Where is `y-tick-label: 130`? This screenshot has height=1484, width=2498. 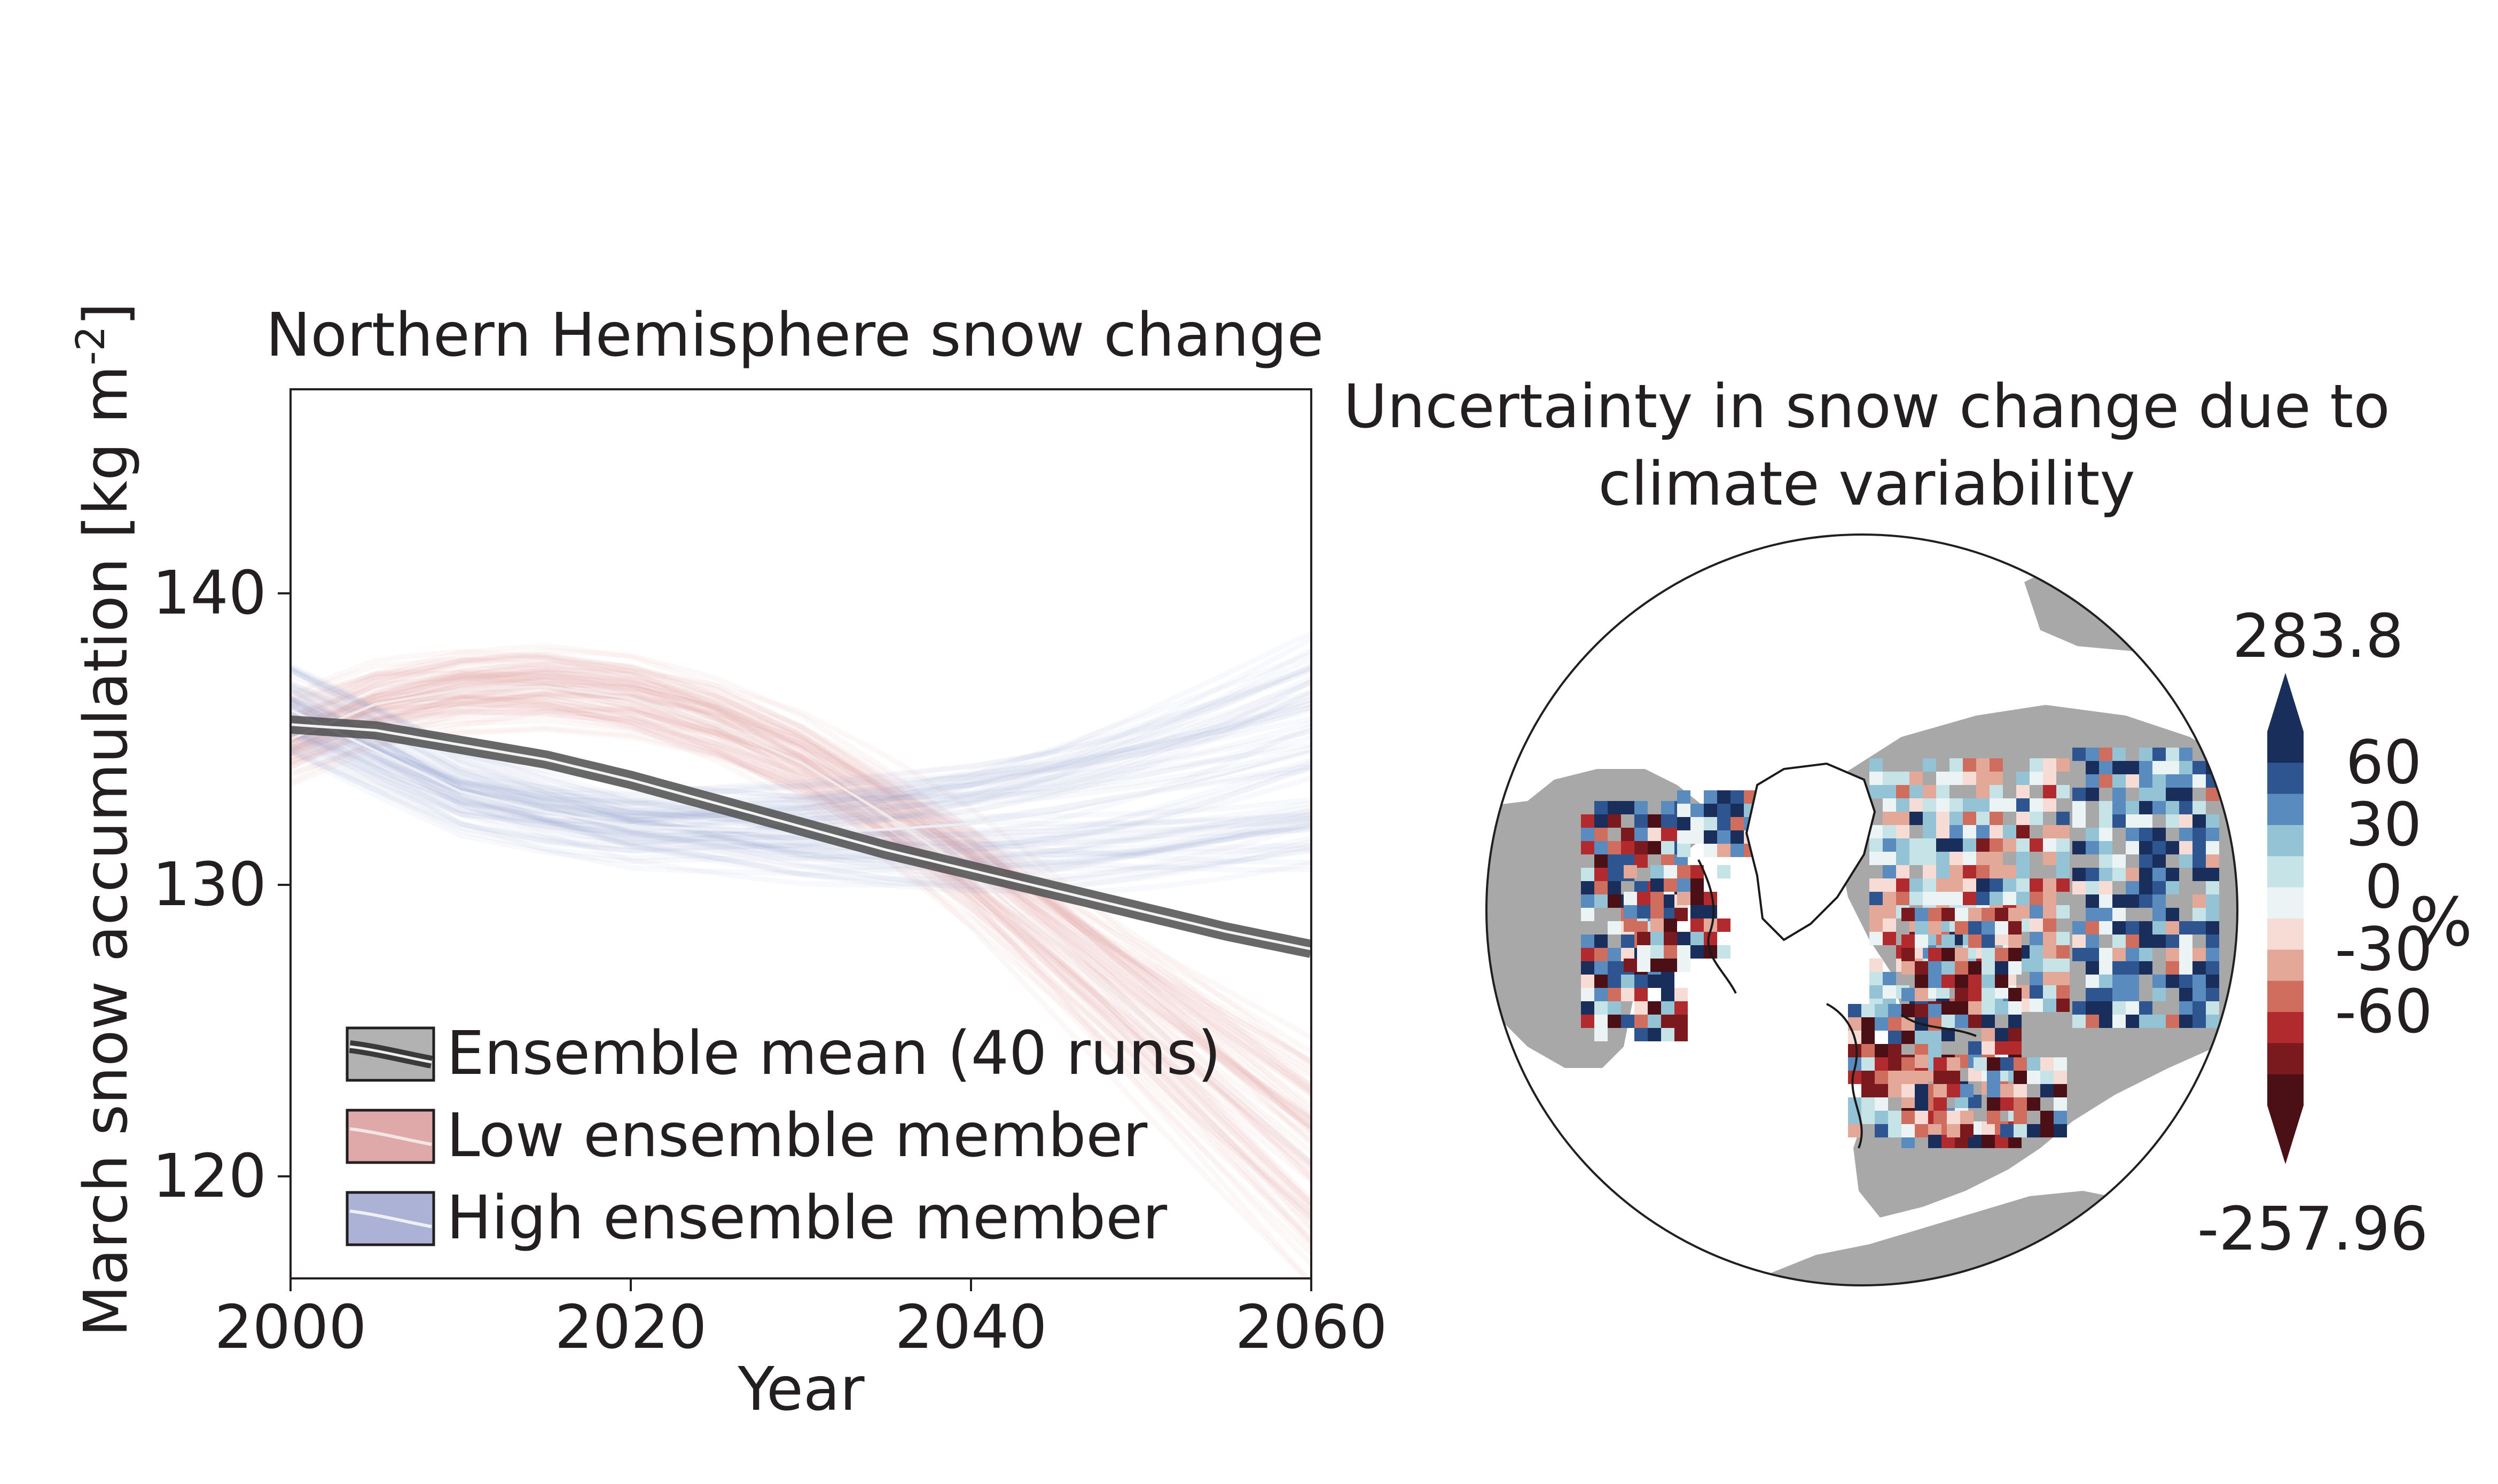
y-tick-label: 130 is located at coordinates (209, 885).